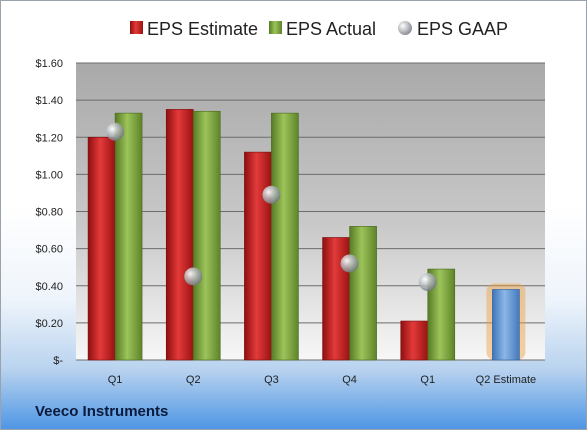 The width and height of the screenshot is (587, 430). I want to click on legend-label-estimate: EPS Estimate, so click(202, 29).